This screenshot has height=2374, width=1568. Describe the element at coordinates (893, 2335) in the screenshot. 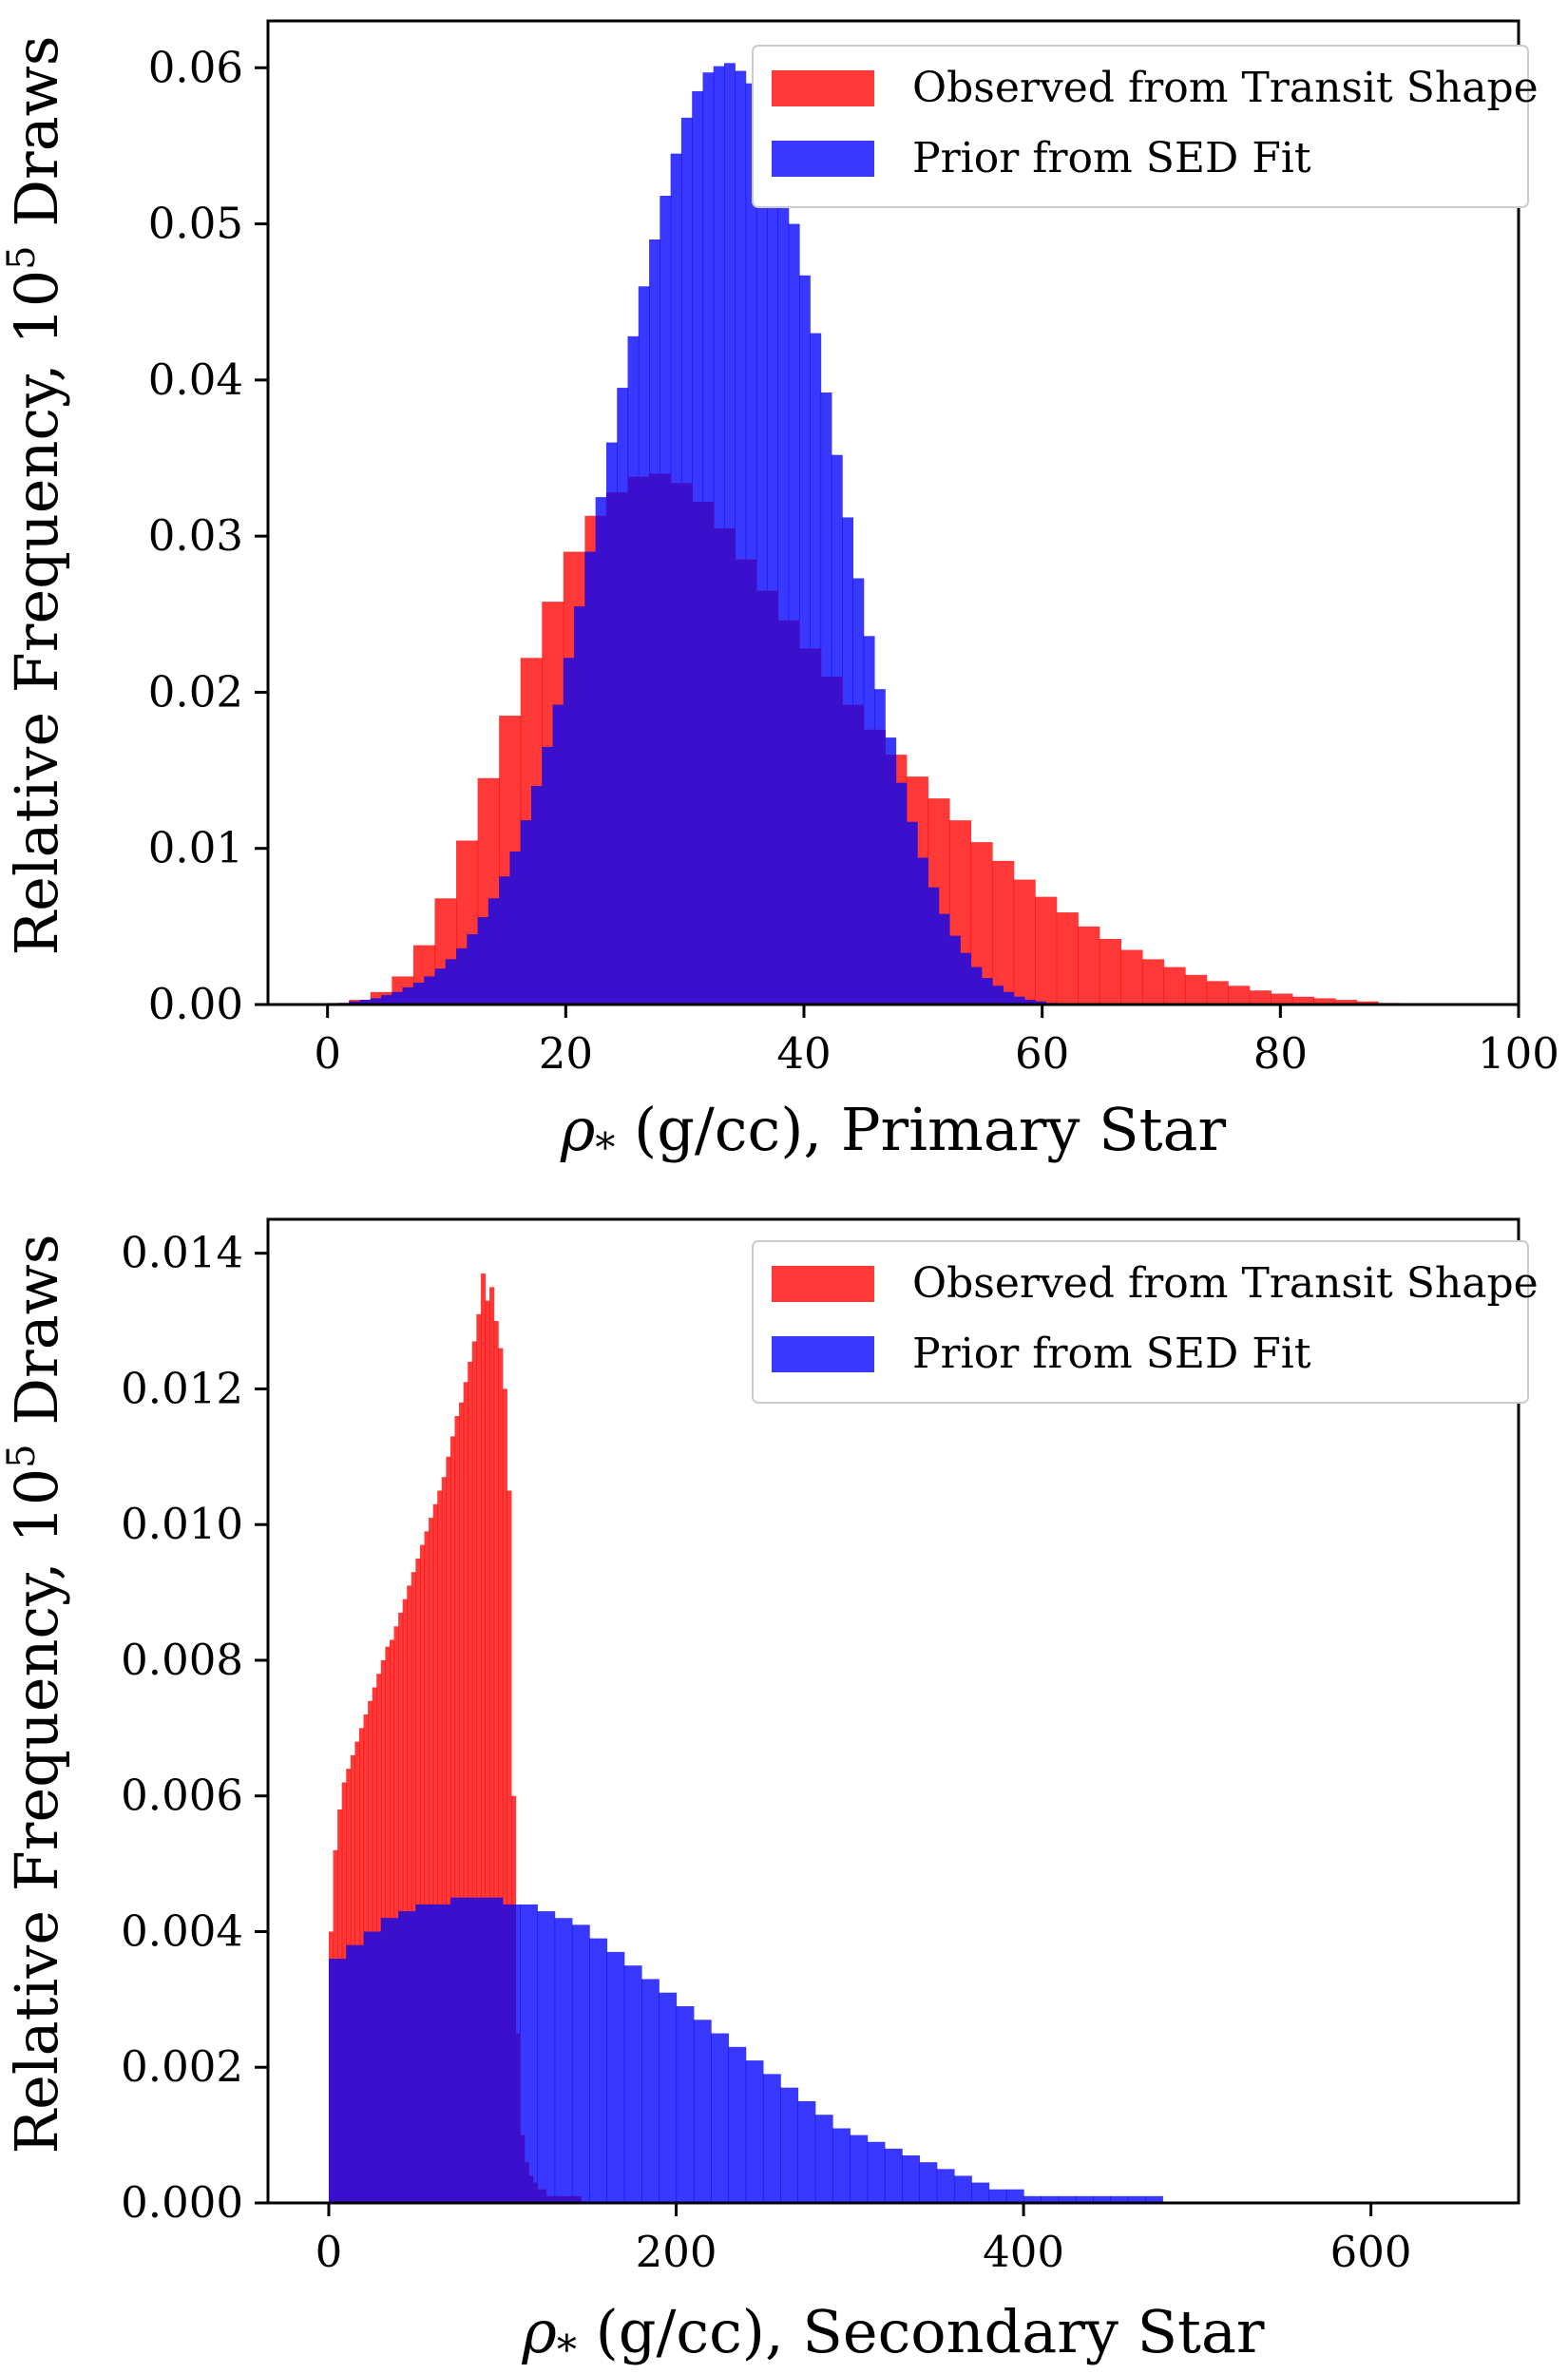

I see `x-axis-label: ρ* (g/cc), Secondary Star` at that location.